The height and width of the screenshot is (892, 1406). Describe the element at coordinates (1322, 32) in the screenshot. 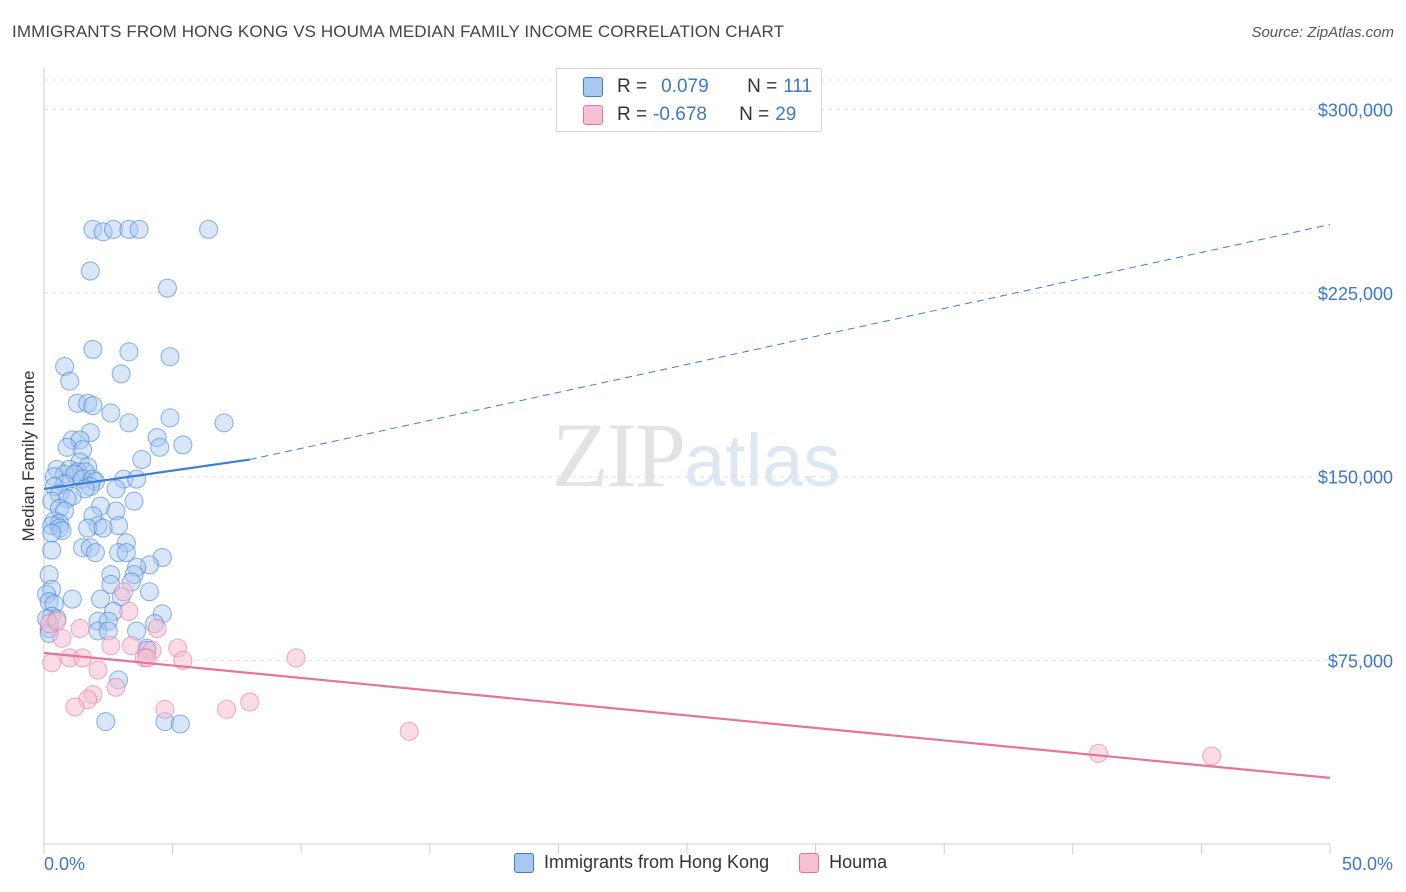

I see `chart-source: Source: ZipAtlas.com` at that location.